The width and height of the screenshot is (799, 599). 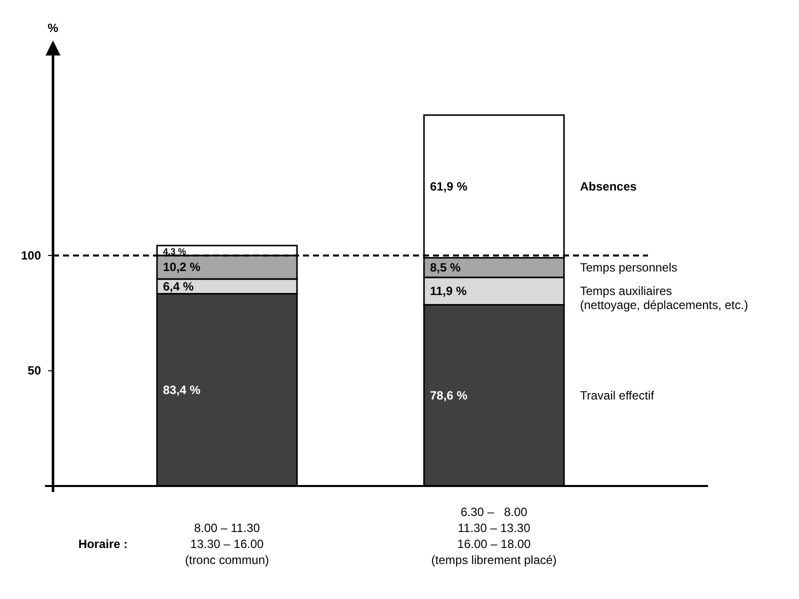 What do you see at coordinates (35, 371) in the screenshot?
I see `y-tick-label: 50` at bounding box center [35, 371].